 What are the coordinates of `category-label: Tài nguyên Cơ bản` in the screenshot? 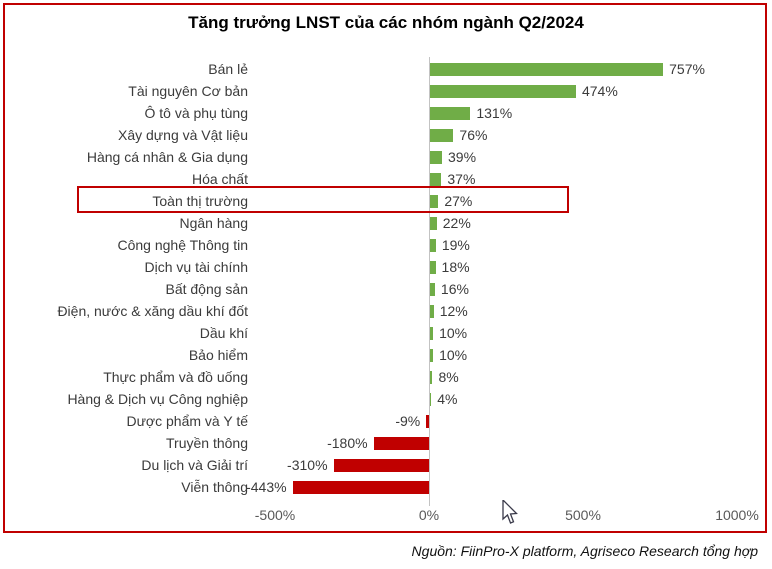 It's located at (188, 91).